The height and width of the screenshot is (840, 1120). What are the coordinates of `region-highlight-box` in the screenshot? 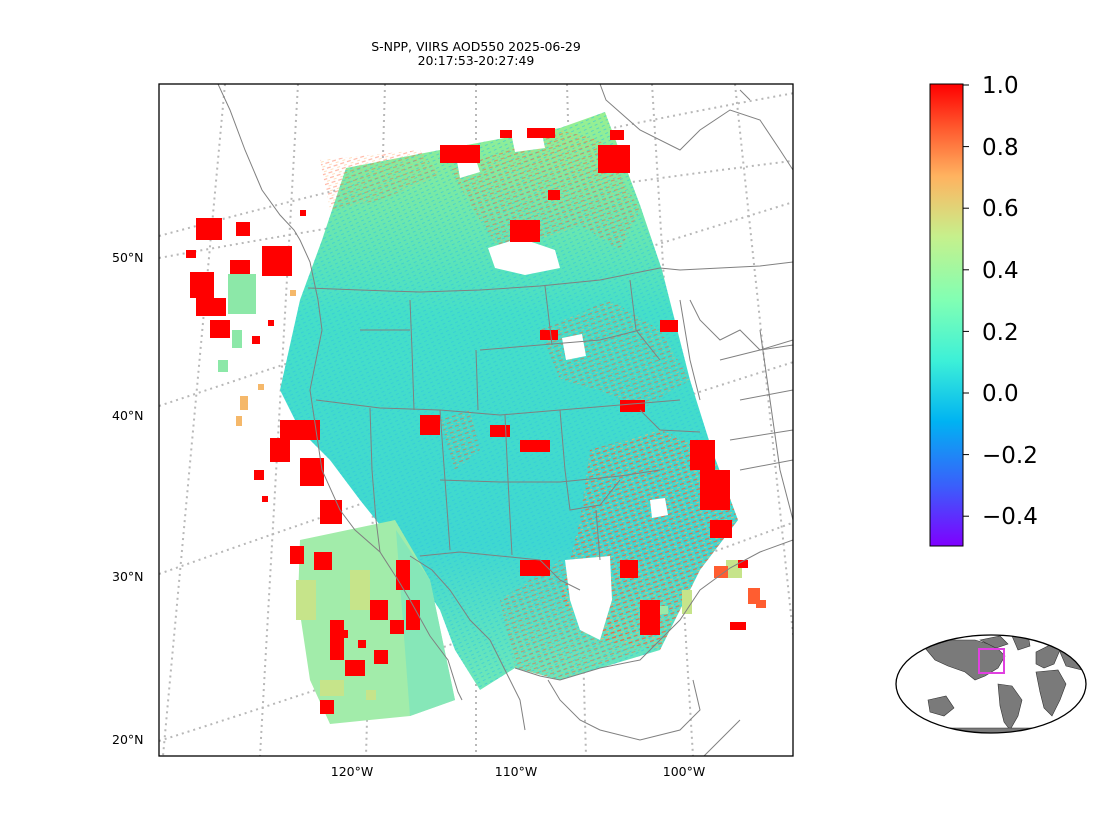 It's located at (991, 661).